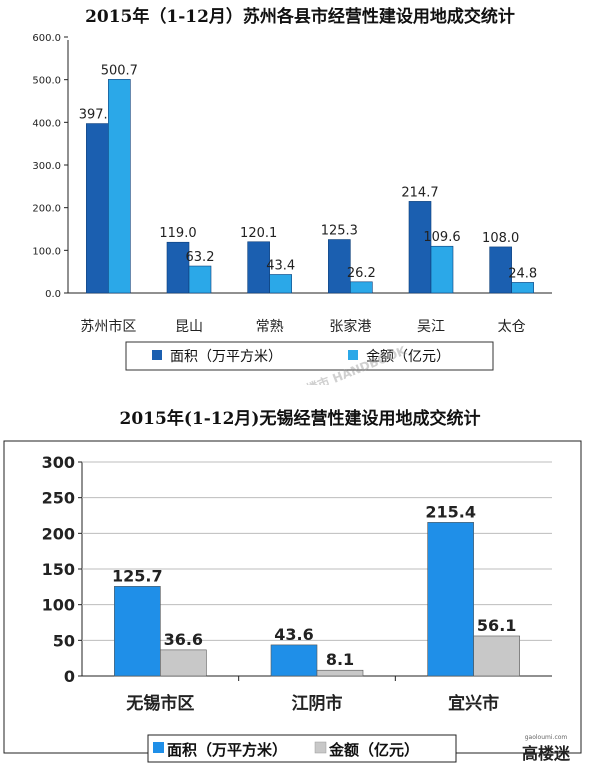 This screenshot has height=766, width=600. Describe the element at coordinates (500, 238) in the screenshot. I see `suzhou-data-label: 108.0` at that location.